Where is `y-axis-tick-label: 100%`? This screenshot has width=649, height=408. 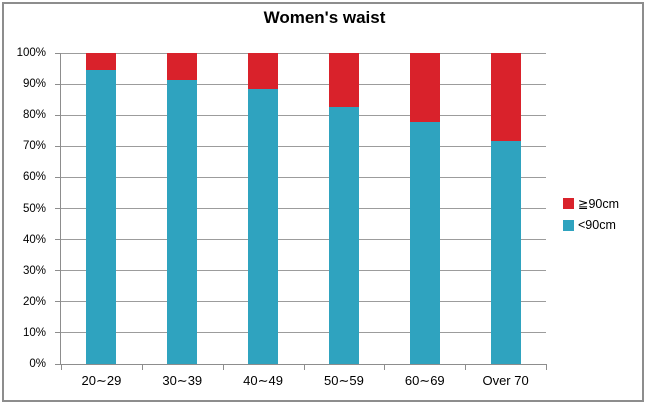 y-axis-tick-label: 100% is located at coordinates (31, 53).